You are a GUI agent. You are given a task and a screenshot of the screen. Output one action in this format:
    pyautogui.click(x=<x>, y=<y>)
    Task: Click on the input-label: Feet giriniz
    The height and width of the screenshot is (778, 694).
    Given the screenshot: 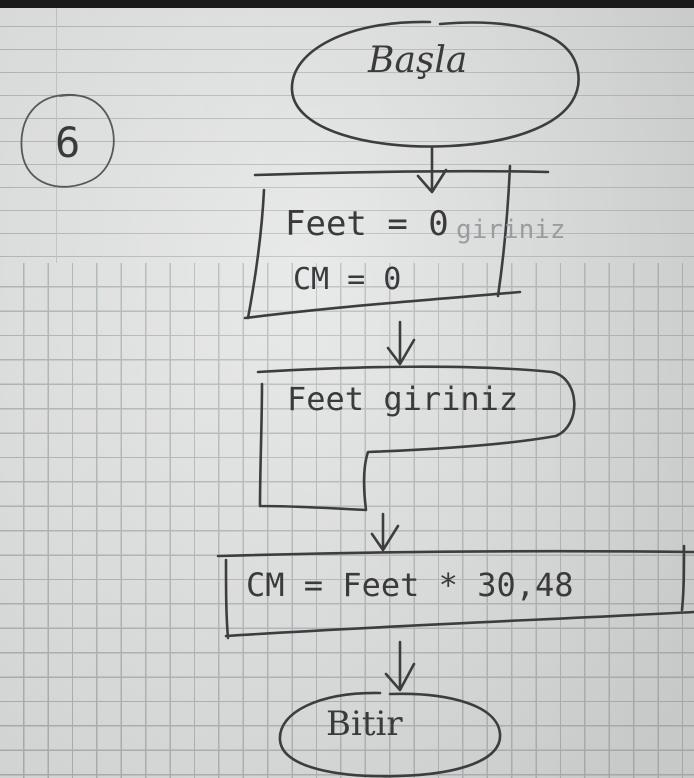 What is the action you would take?
    pyautogui.click(x=403, y=399)
    